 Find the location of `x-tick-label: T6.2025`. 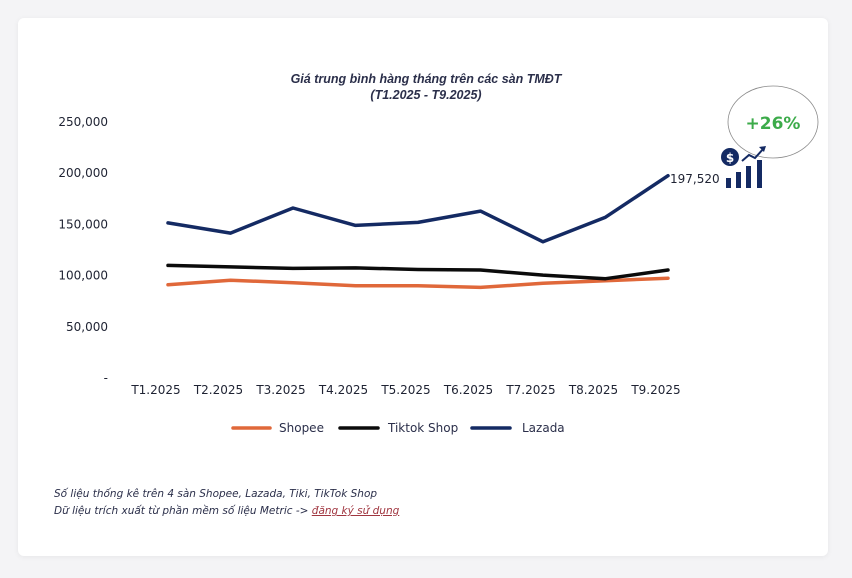

x-tick-label: T6.2025 is located at coordinates (468, 390).